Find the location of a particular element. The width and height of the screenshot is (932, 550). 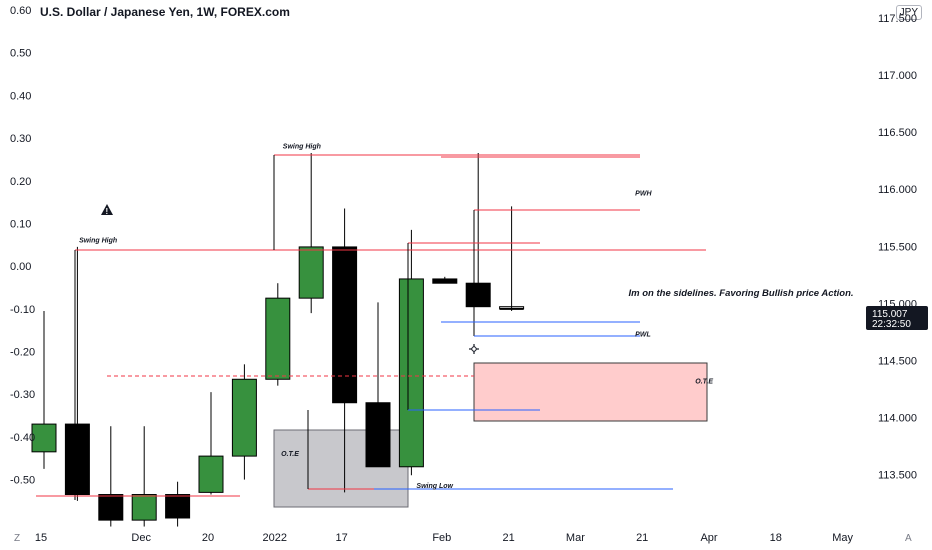

right-axis-tick: 114.000 is located at coordinates (897, 419).